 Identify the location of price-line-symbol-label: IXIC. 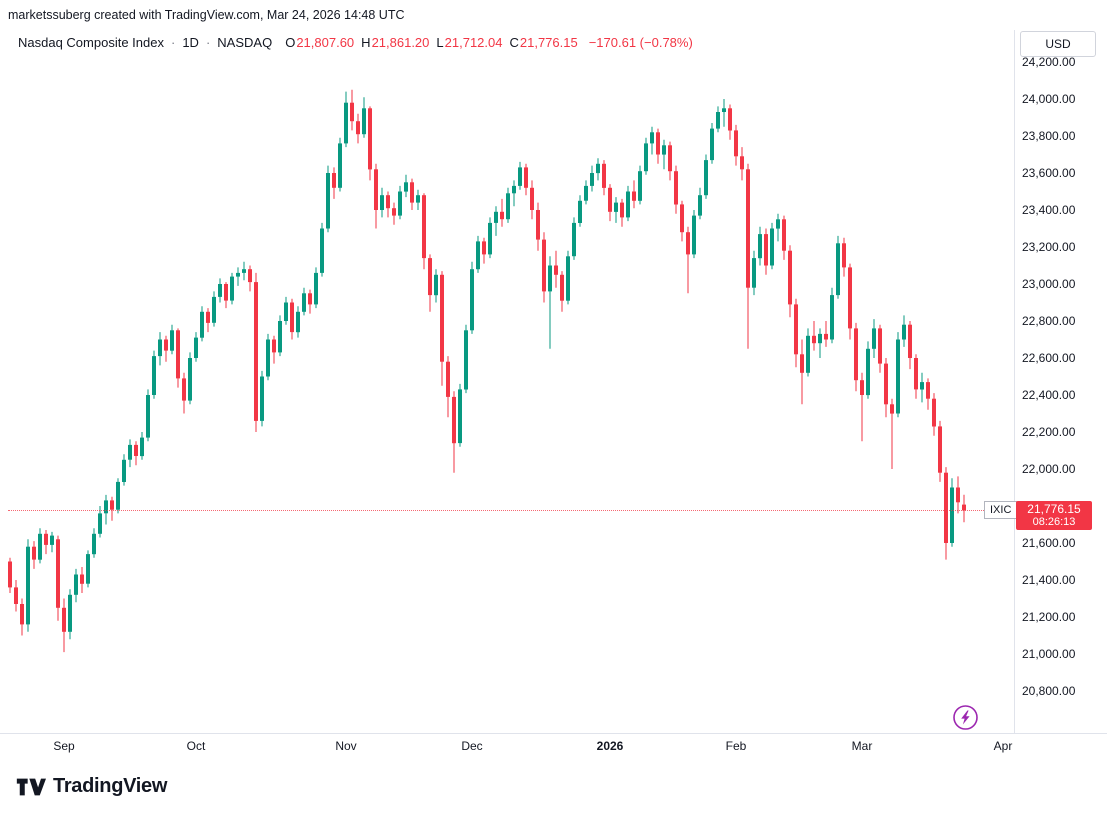
(1001, 510).